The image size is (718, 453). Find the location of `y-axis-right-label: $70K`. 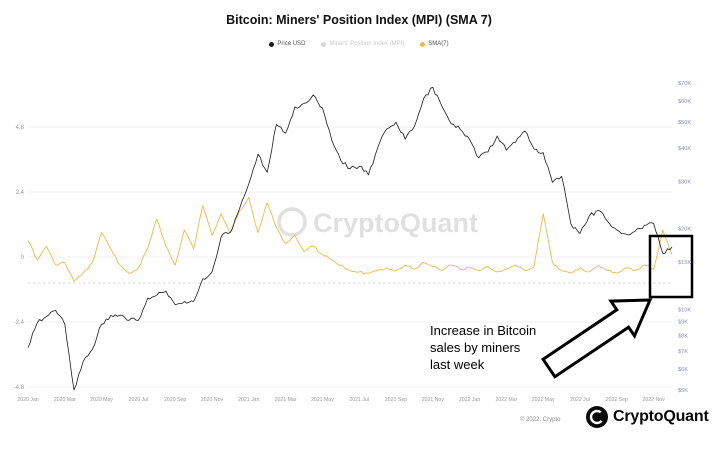

y-axis-right-label: $70K is located at coordinates (684, 84).